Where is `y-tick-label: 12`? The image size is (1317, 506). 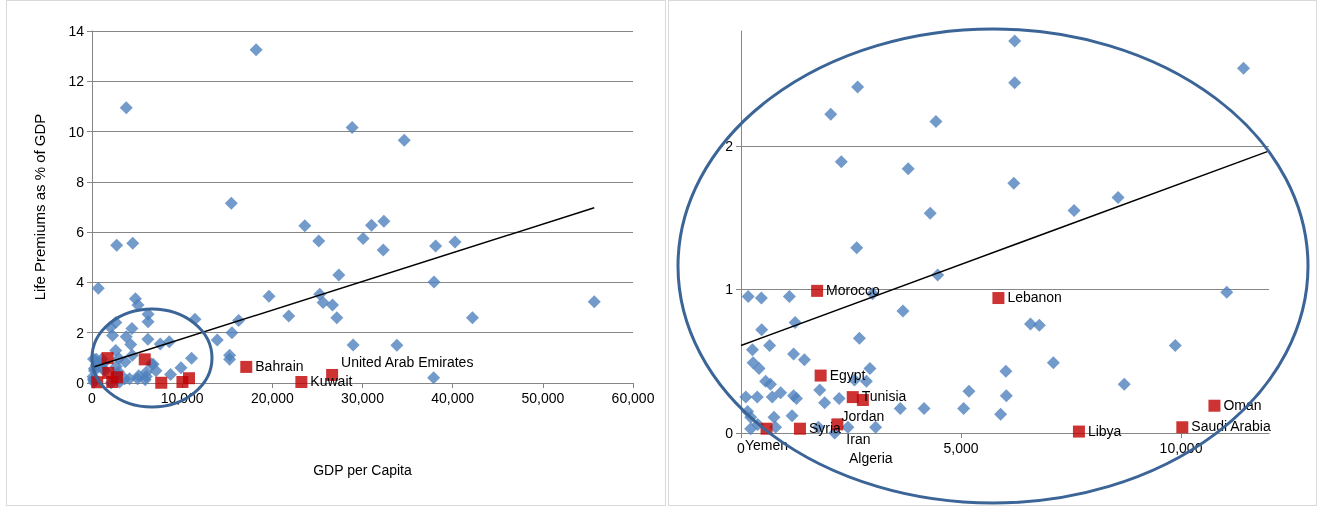 y-tick-label: 12 is located at coordinates (76, 81).